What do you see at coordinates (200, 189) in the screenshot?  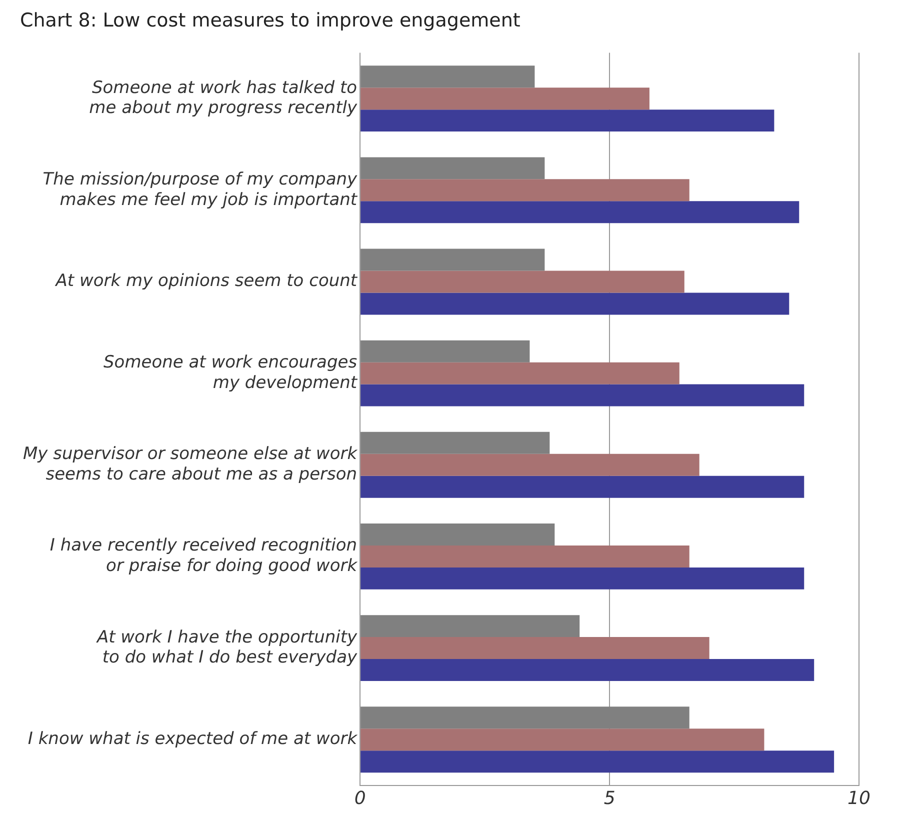 I see `y-tick-label: The mission/purpose of my company makes me feel my job is important` at bounding box center [200, 189].